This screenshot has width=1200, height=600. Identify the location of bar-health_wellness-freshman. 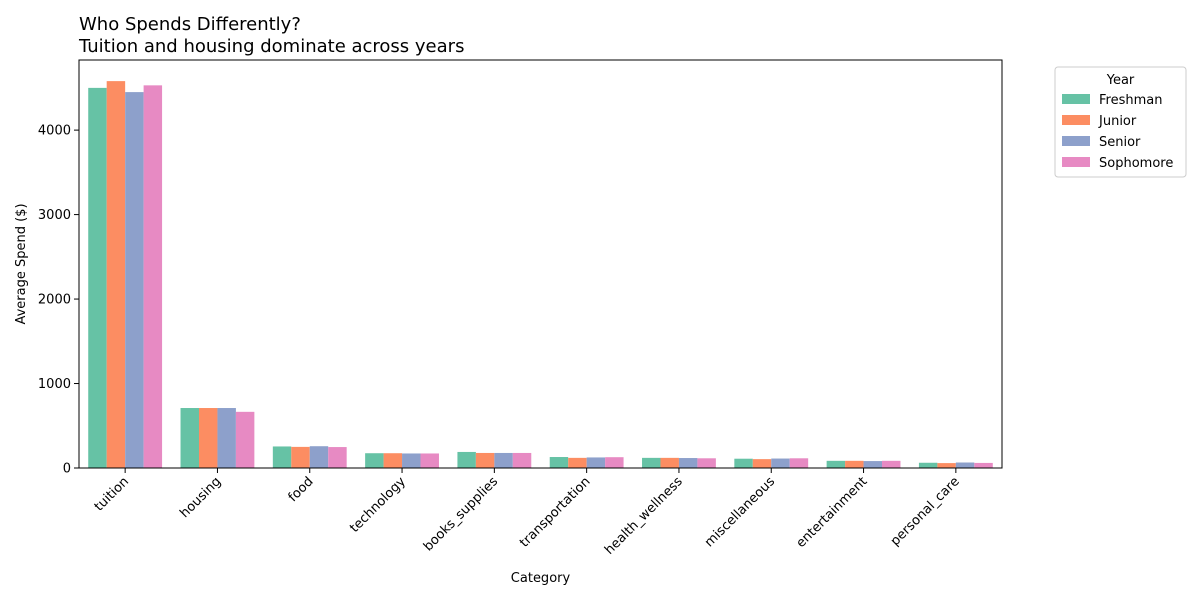
(651, 462).